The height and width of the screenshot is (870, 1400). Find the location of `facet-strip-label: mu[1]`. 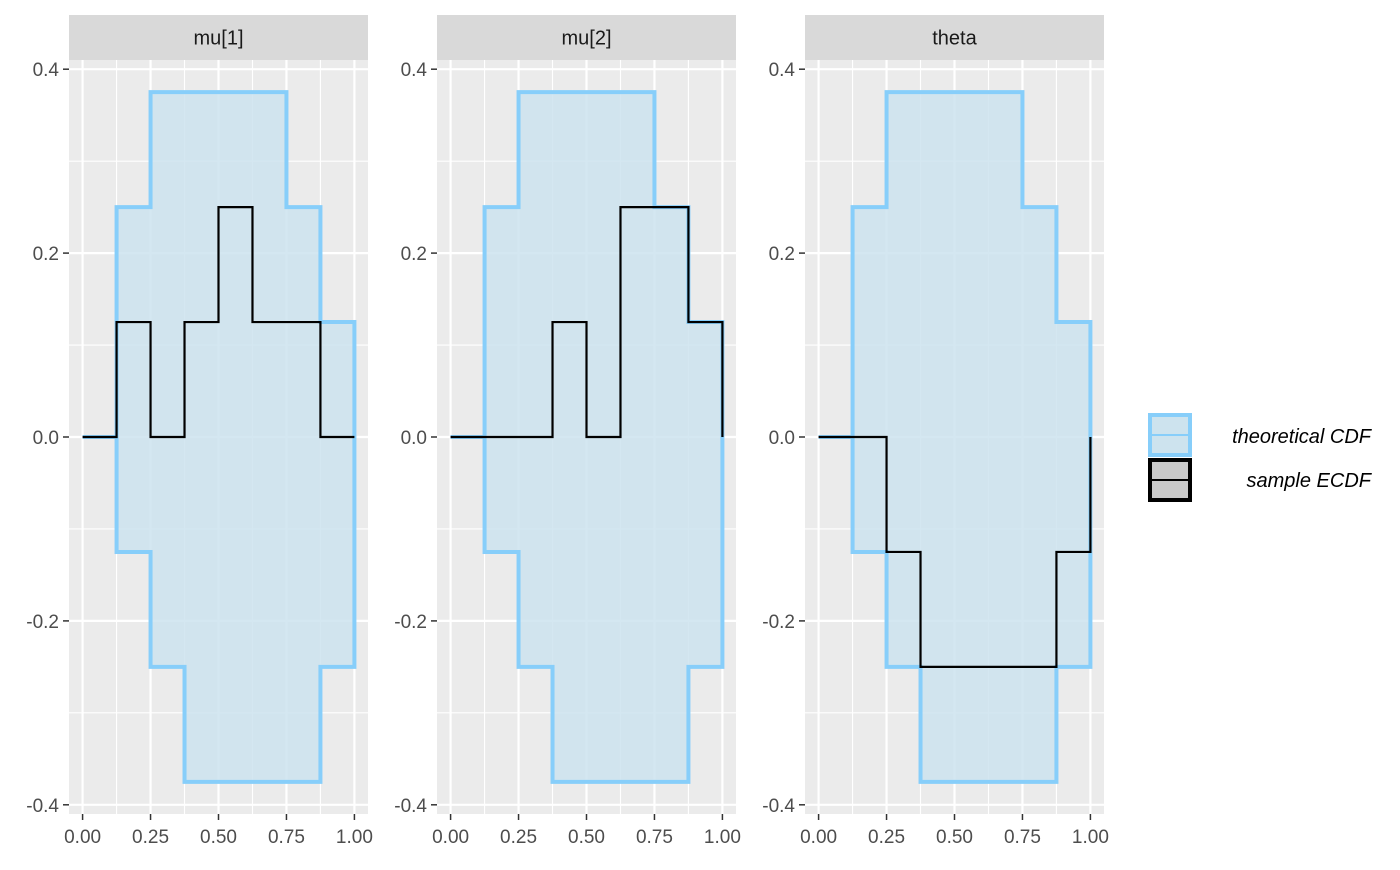

facet-strip-label: mu[1] is located at coordinates (218, 39).